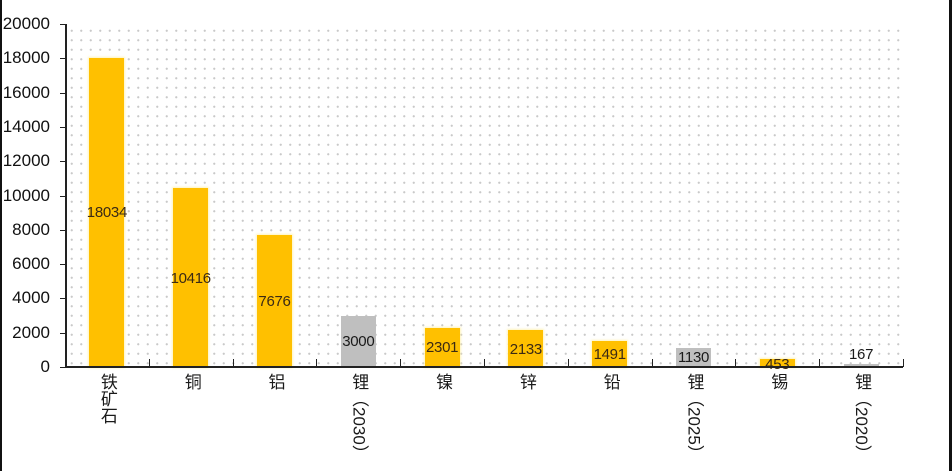 The width and height of the screenshot is (952, 471). Describe the element at coordinates (778, 381) in the screenshot. I see `x-category-label: 锡` at that location.